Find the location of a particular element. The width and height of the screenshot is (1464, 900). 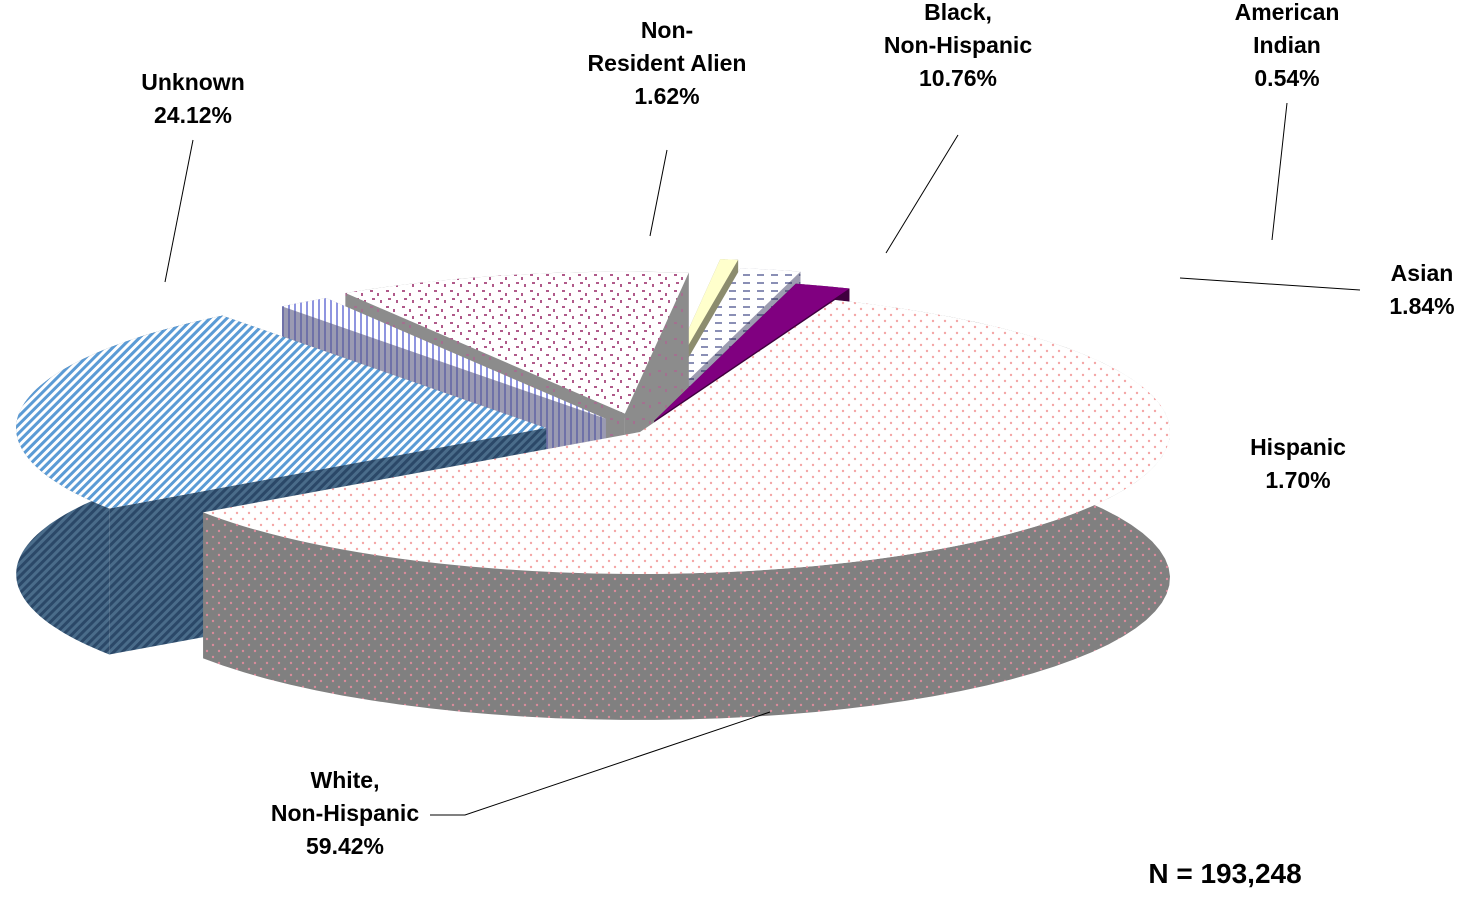

slice-label-line-1-0: Unknown is located at coordinates (193, 82).